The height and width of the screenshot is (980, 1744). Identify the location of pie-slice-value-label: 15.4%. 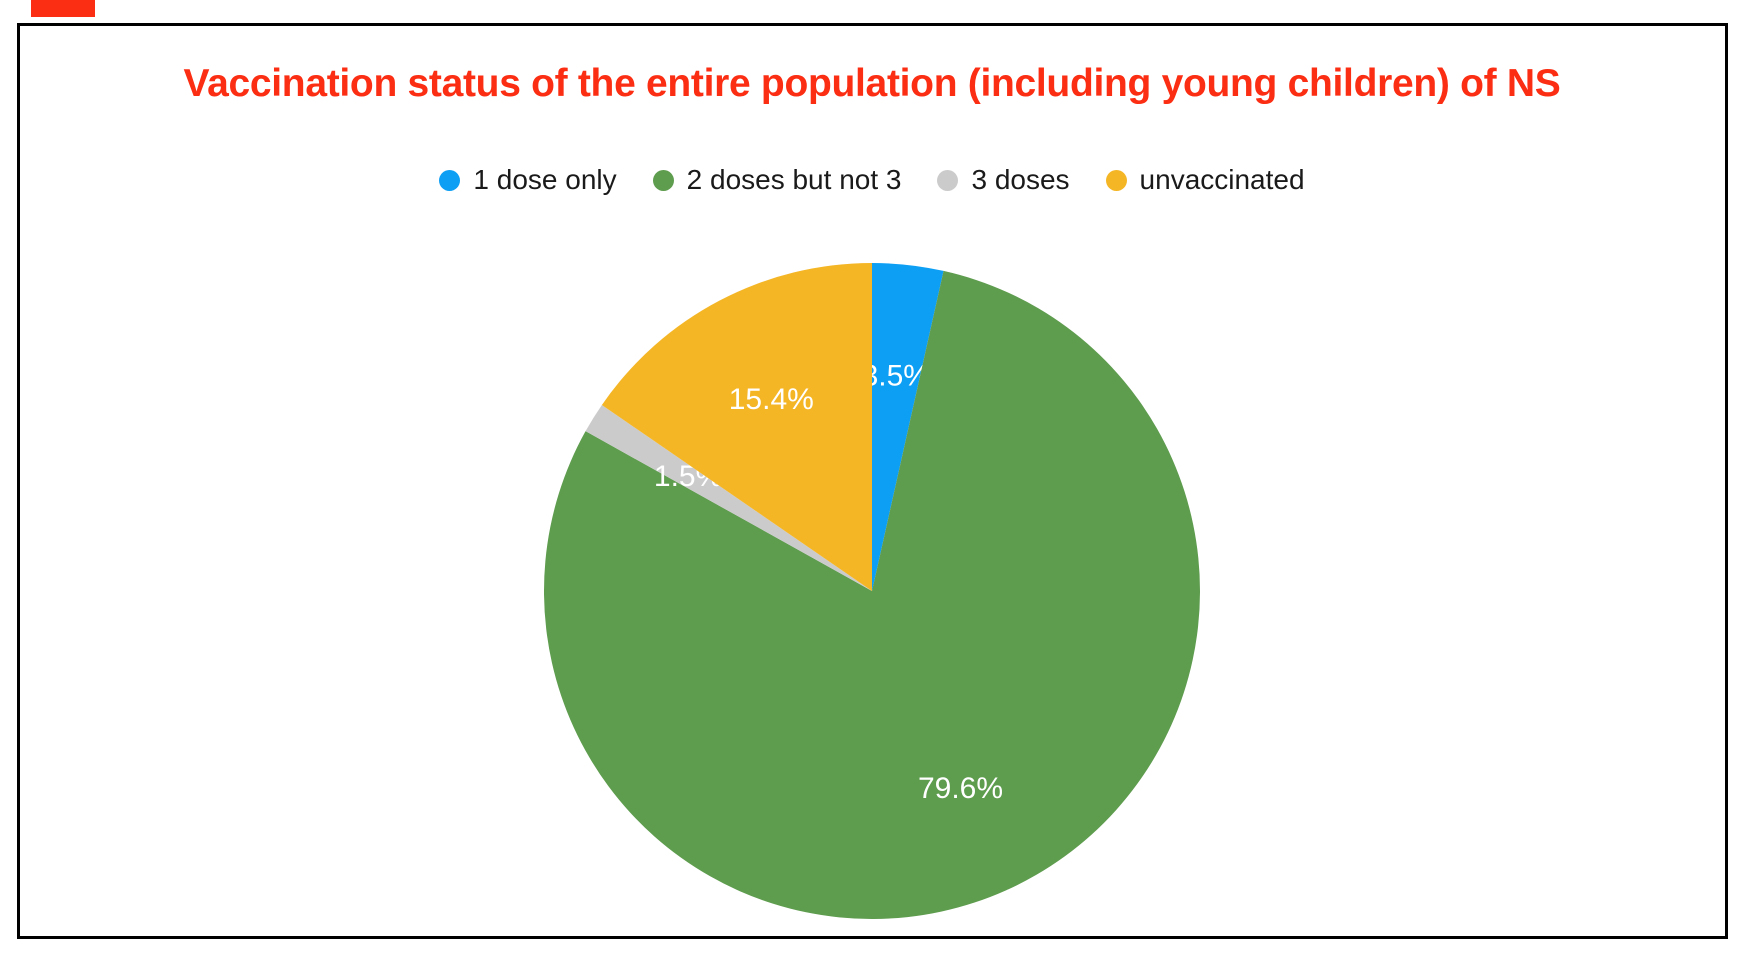
(771, 399).